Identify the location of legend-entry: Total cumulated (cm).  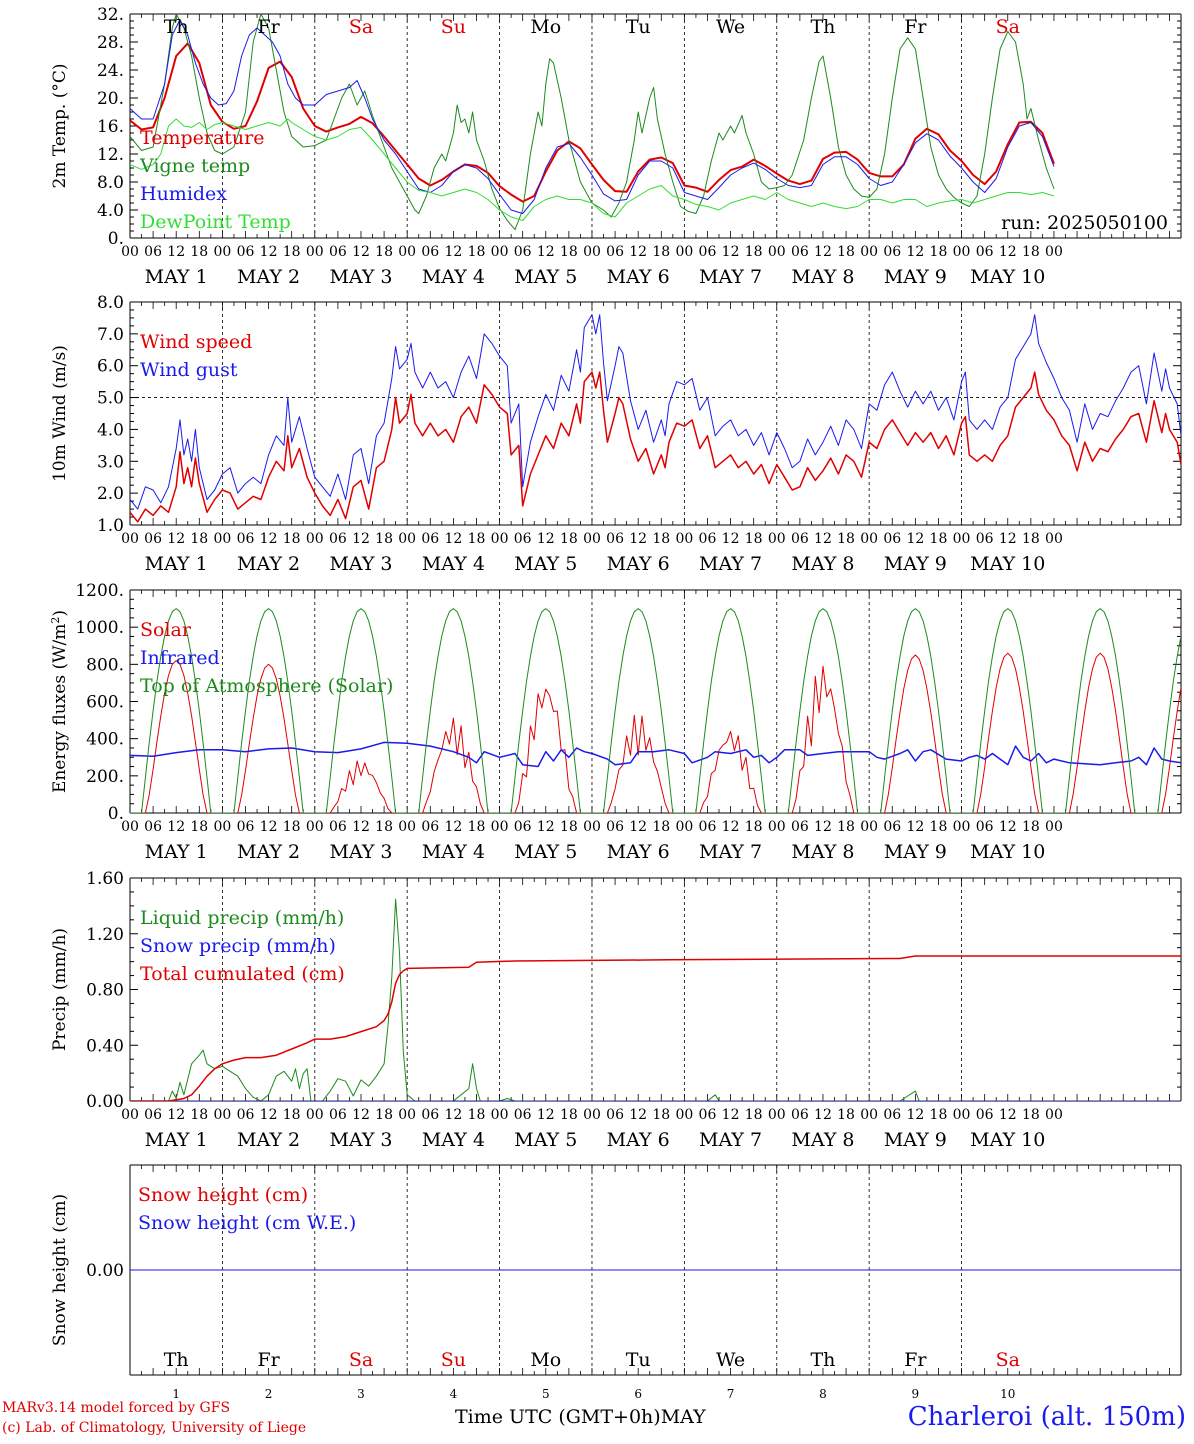
(242, 974).